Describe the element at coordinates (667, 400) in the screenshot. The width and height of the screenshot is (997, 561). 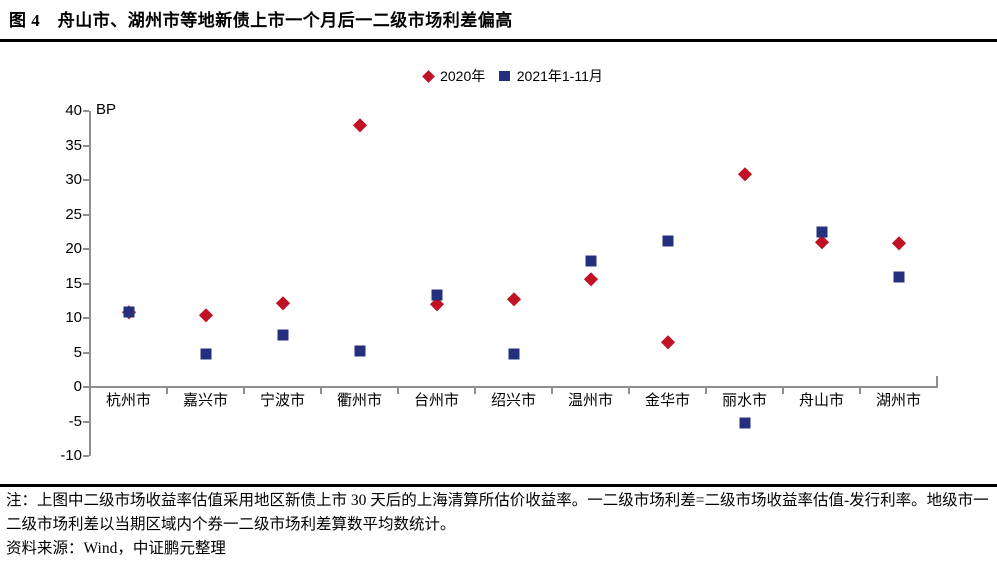
I see `x-axis-category-label: 金华市` at that location.